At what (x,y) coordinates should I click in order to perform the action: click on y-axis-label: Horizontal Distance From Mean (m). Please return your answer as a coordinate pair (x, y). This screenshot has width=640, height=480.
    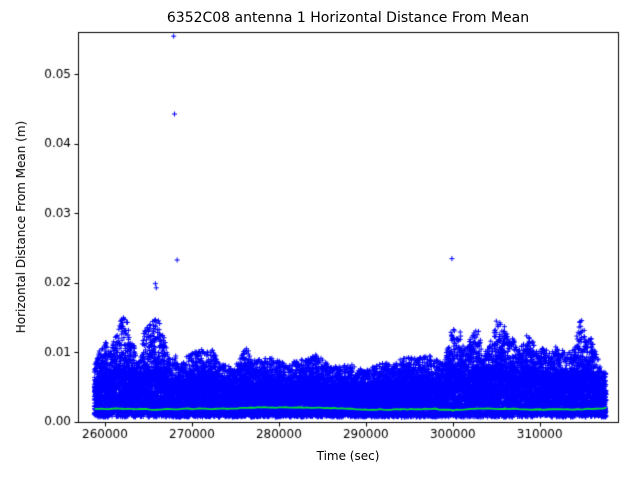
    Looking at the image, I should click on (21, 227).